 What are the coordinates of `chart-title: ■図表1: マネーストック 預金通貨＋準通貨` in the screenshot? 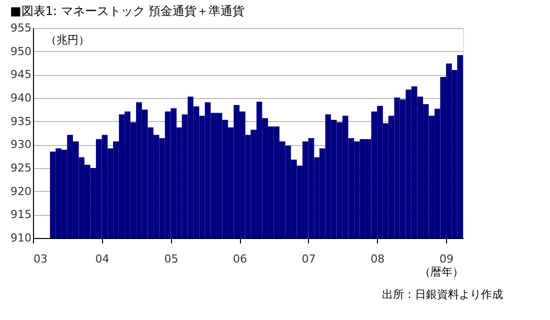 It's located at (127, 11).